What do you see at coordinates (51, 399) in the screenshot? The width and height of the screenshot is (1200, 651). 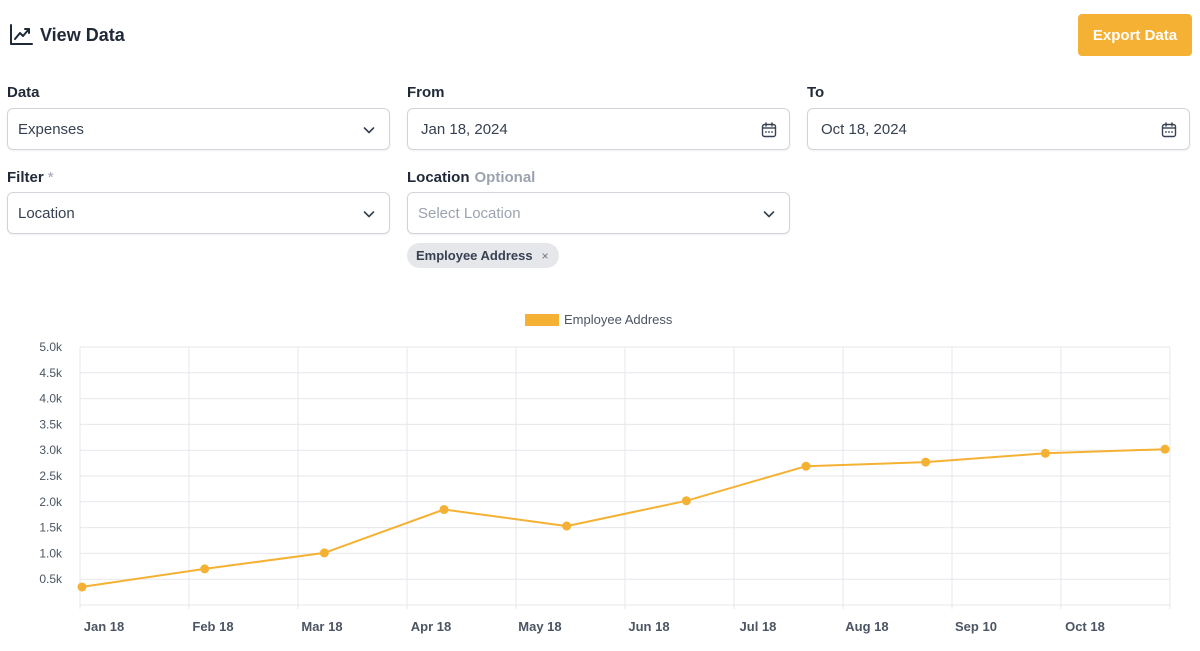 I see `y-tick-label: 4.0k` at bounding box center [51, 399].